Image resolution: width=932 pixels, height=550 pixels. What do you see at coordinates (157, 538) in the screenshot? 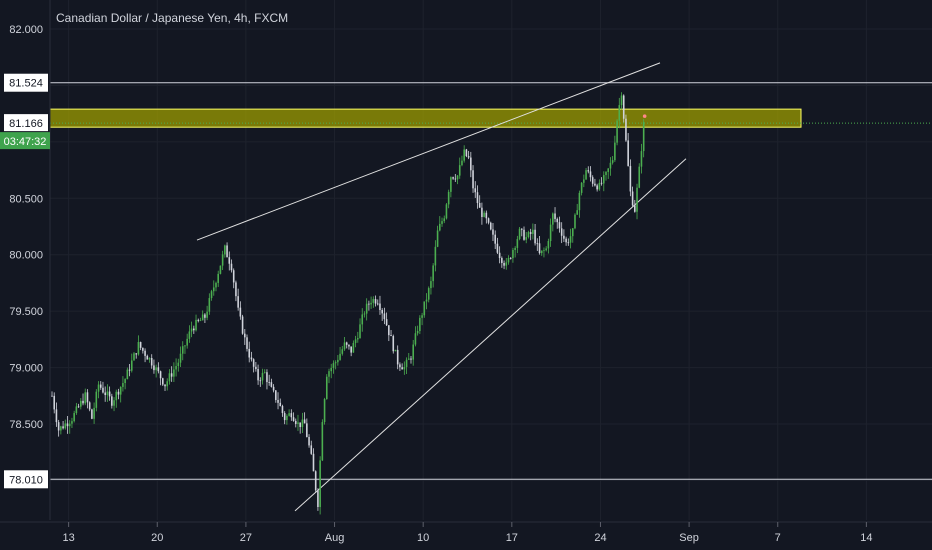
I see `x-tick-label: 20` at bounding box center [157, 538].